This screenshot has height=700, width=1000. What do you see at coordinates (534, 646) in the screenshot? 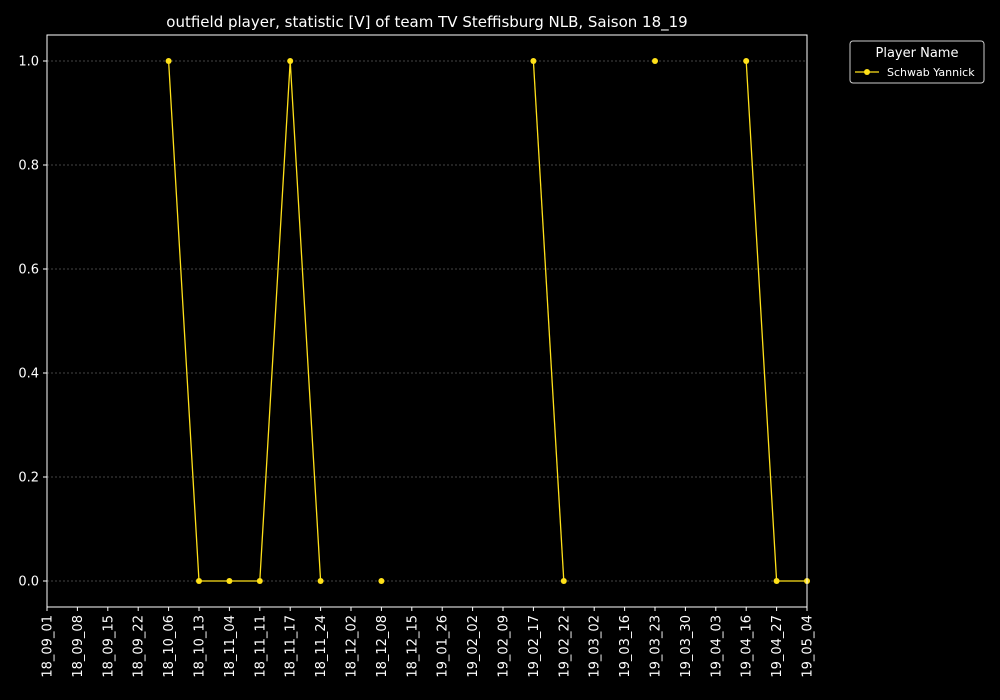
I see `x-tick-label: 19_02_17` at bounding box center [534, 646].